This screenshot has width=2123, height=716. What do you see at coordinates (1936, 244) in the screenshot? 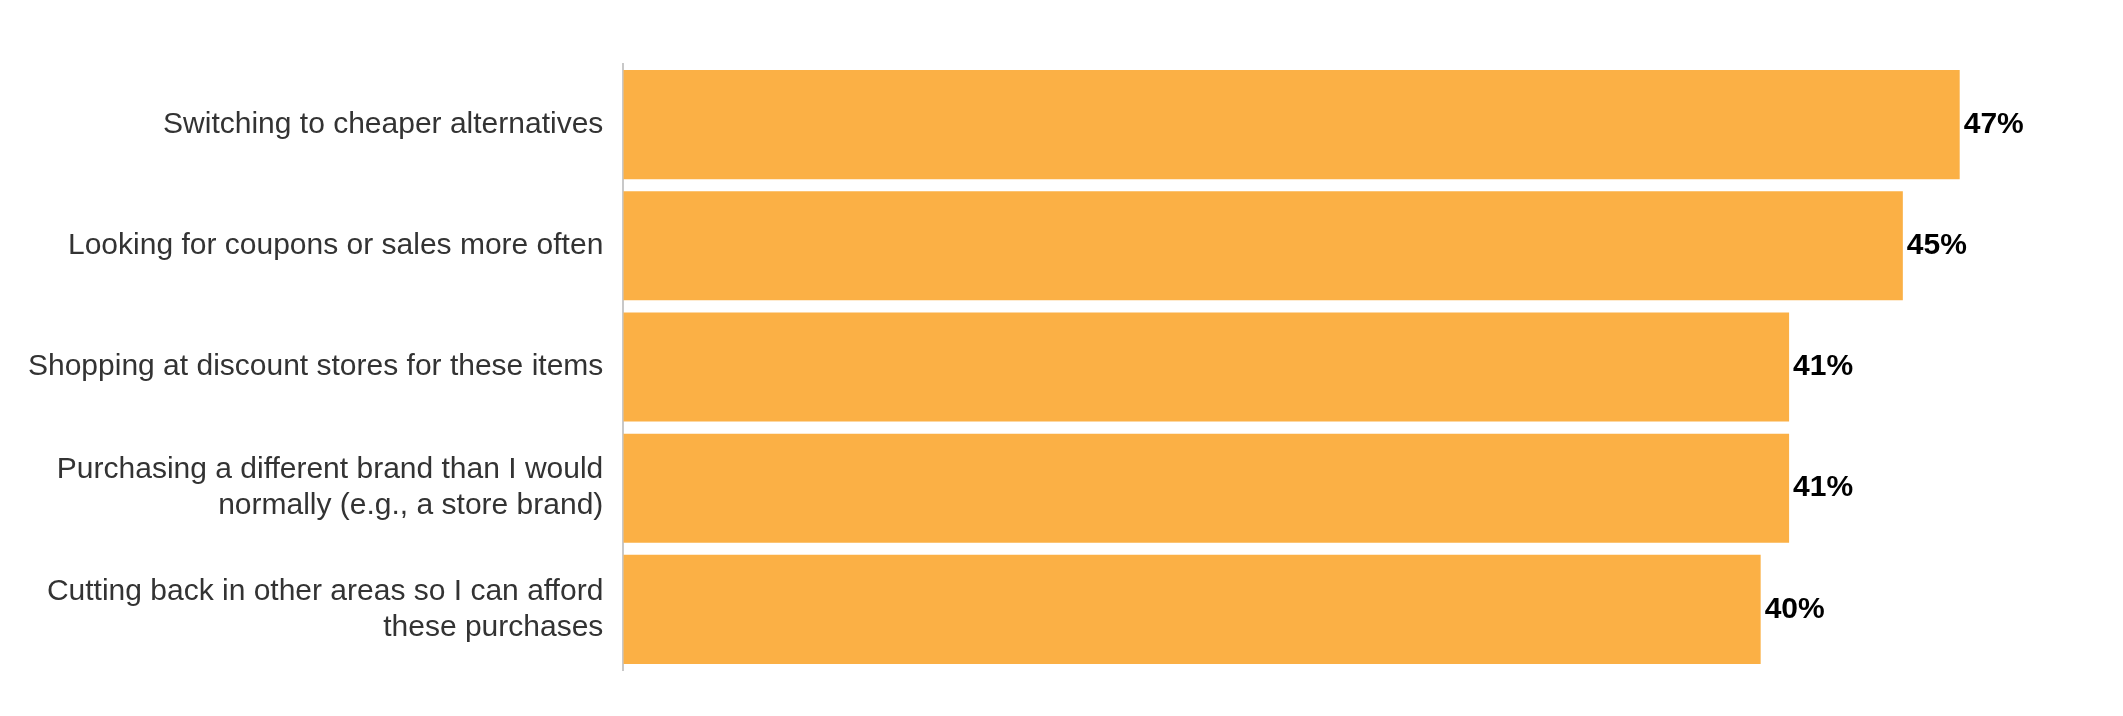
I see `data-label: 45%` at bounding box center [1936, 244].